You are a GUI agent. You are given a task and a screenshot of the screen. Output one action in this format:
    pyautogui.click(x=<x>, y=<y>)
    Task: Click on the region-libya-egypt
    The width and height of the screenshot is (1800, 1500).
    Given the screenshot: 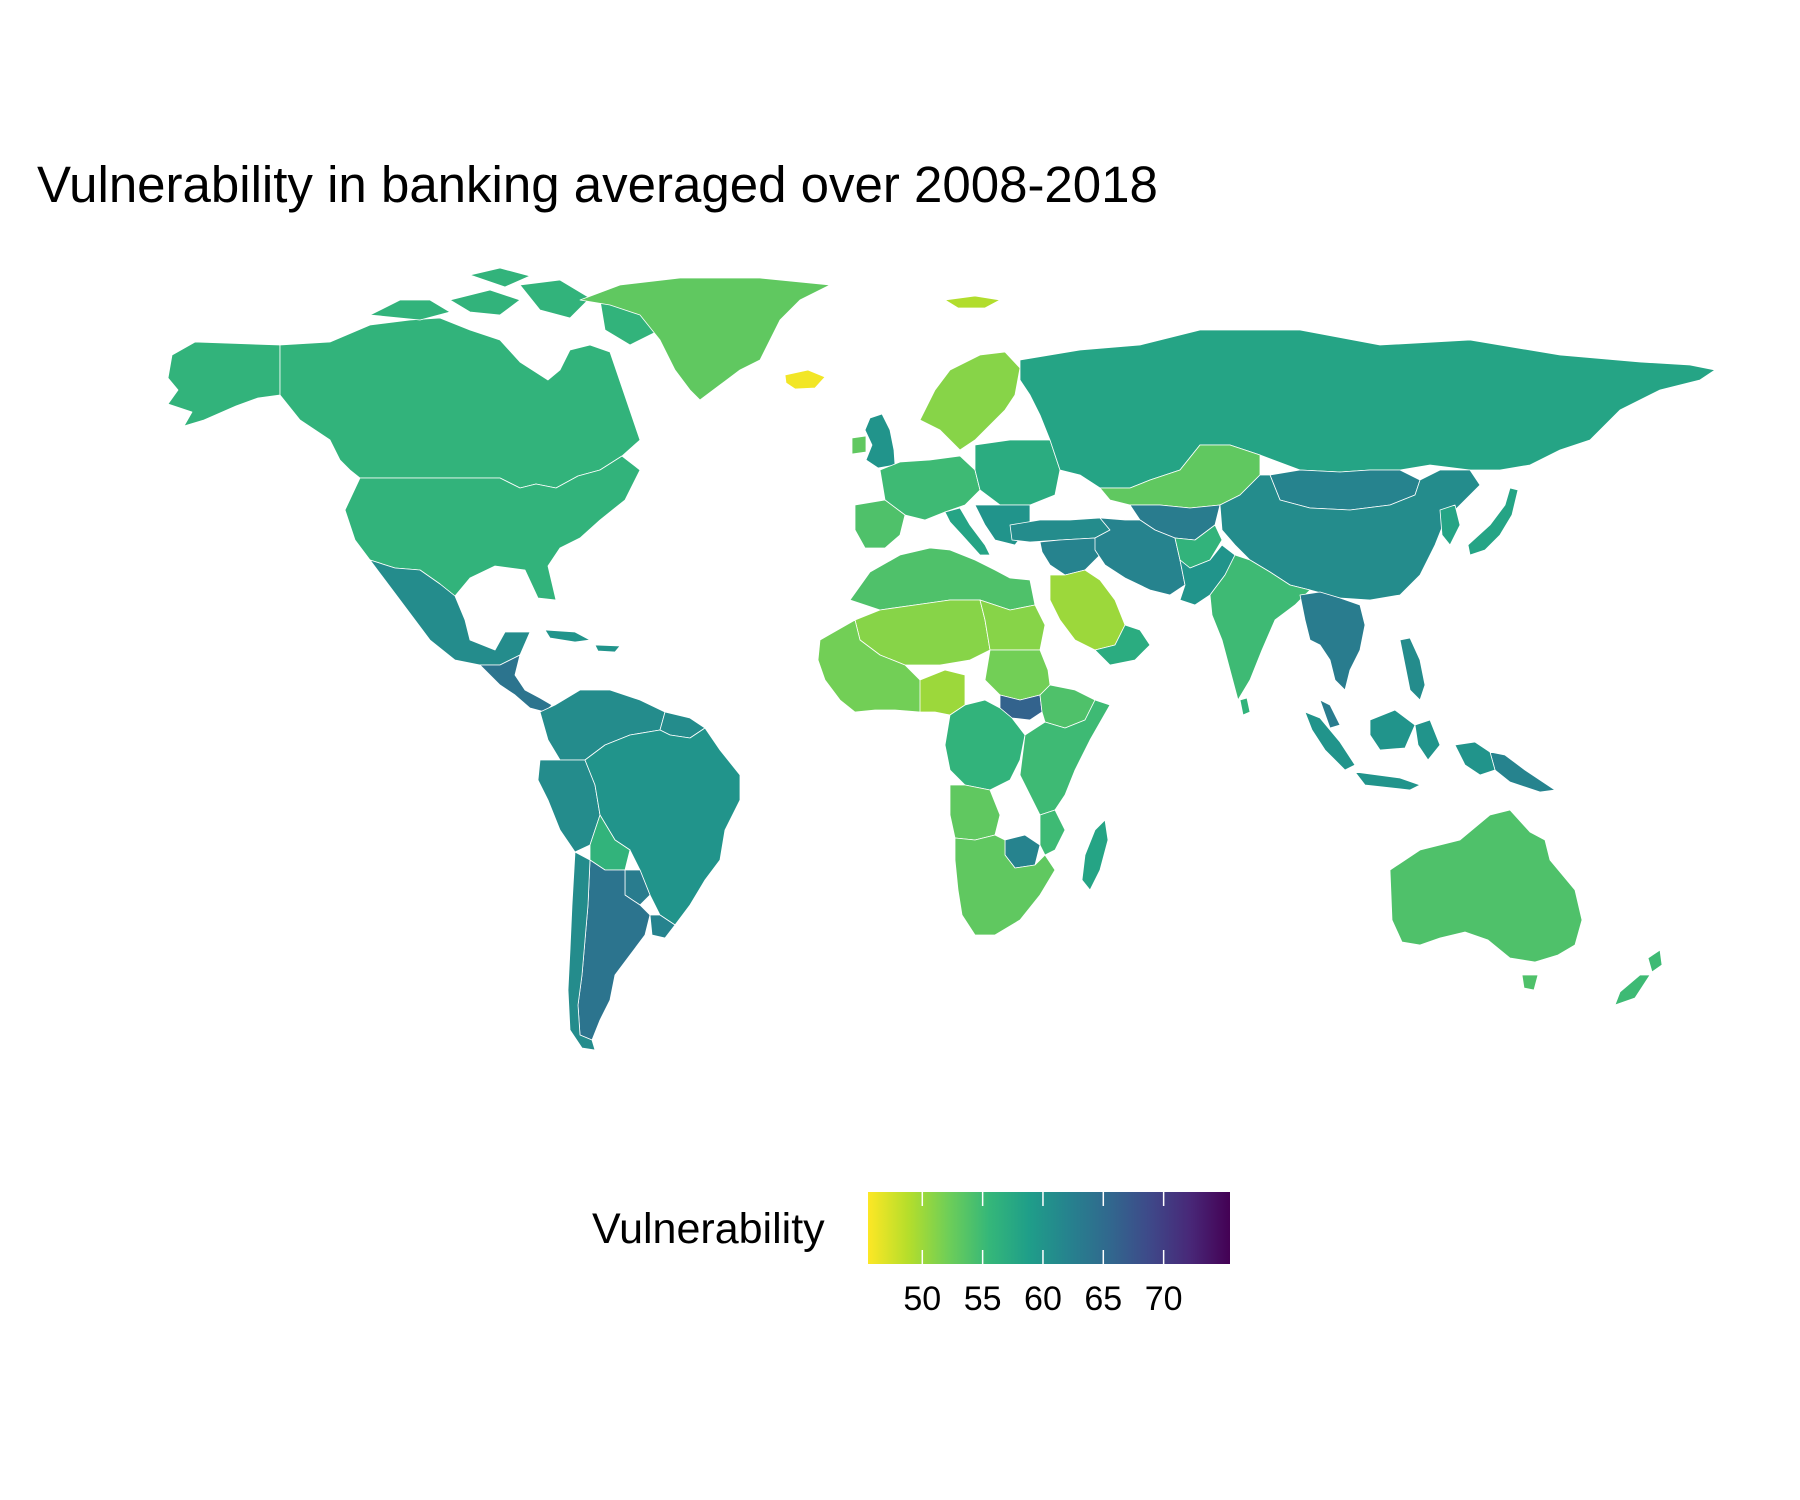 What is the action you would take?
    pyautogui.click(x=1012, y=625)
    